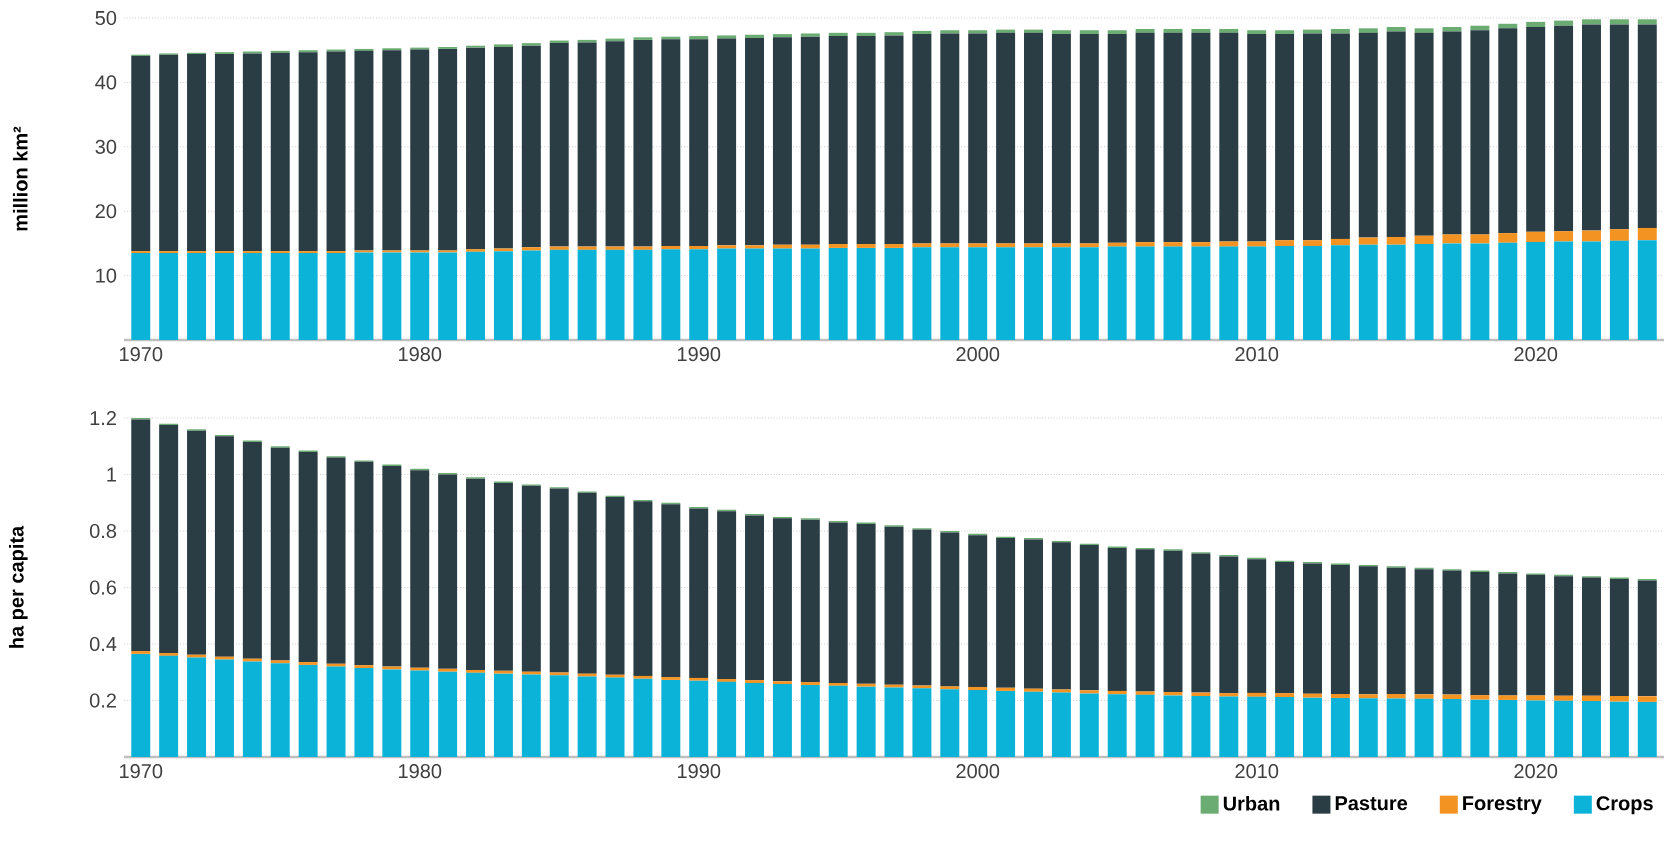  Describe the element at coordinates (20, 178) in the screenshot. I see `y-axis-title: million km²` at that location.